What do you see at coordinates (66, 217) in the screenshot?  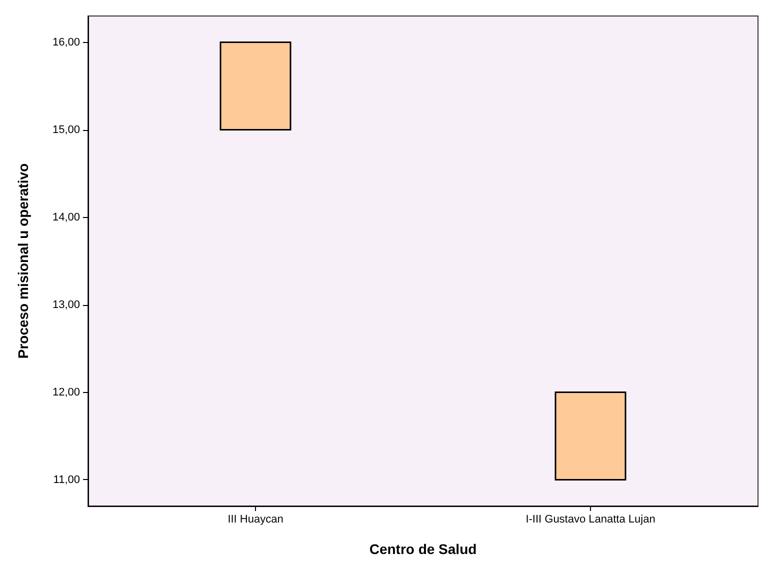 I see `y-tick-label: 14,00` at bounding box center [66, 217].